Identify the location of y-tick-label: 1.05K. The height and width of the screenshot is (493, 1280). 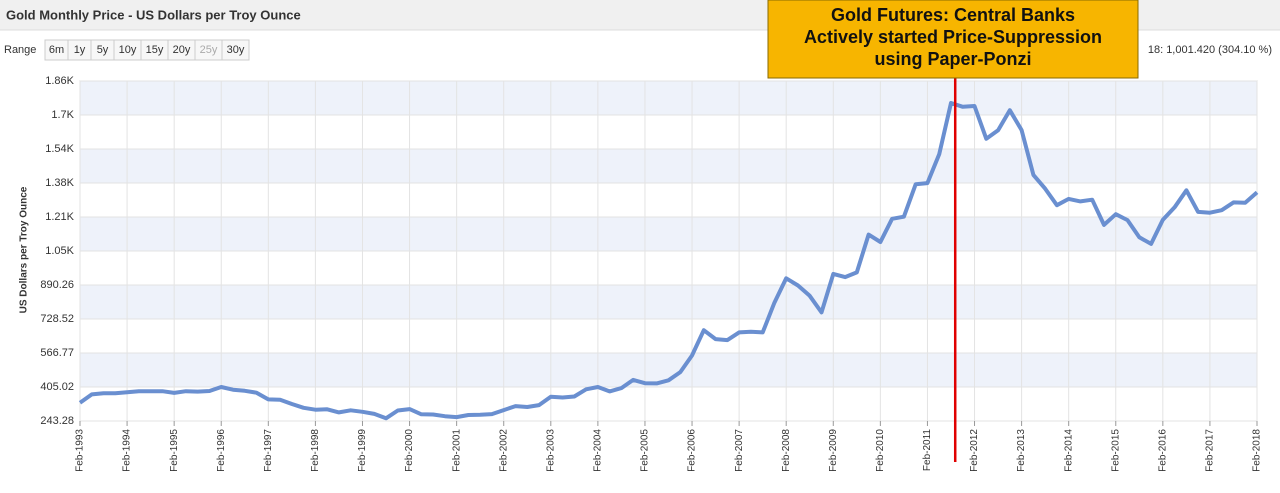
(59, 251).